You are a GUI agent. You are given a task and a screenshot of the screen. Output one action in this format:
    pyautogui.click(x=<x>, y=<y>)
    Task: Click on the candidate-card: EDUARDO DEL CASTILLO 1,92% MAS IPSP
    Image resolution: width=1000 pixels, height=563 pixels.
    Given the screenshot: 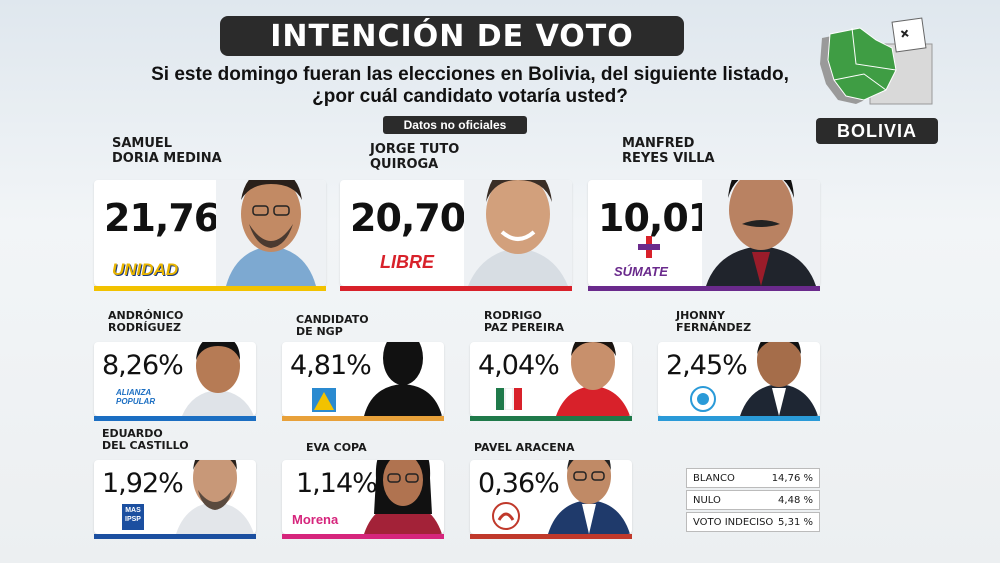 What is the action you would take?
    pyautogui.click(x=175, y=484)
    